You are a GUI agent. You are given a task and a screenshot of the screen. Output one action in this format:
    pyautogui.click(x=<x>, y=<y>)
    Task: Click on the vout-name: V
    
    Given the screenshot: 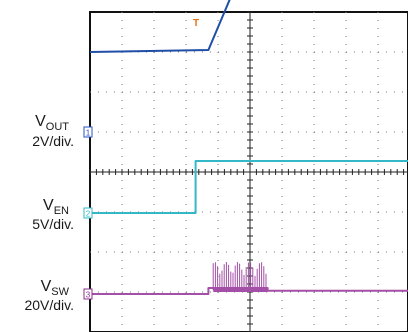 What is the action you would take?
    pyautogui.click(x=40, y=121)
    